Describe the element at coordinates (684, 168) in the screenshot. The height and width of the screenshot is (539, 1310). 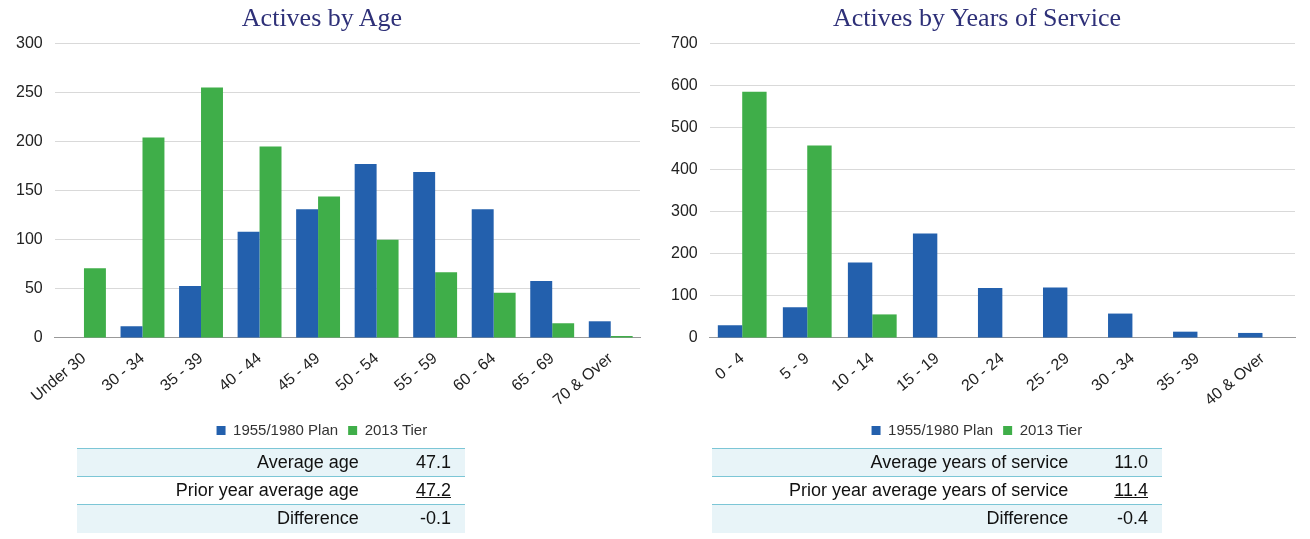
I see `y-tick-label: 400` at that location.